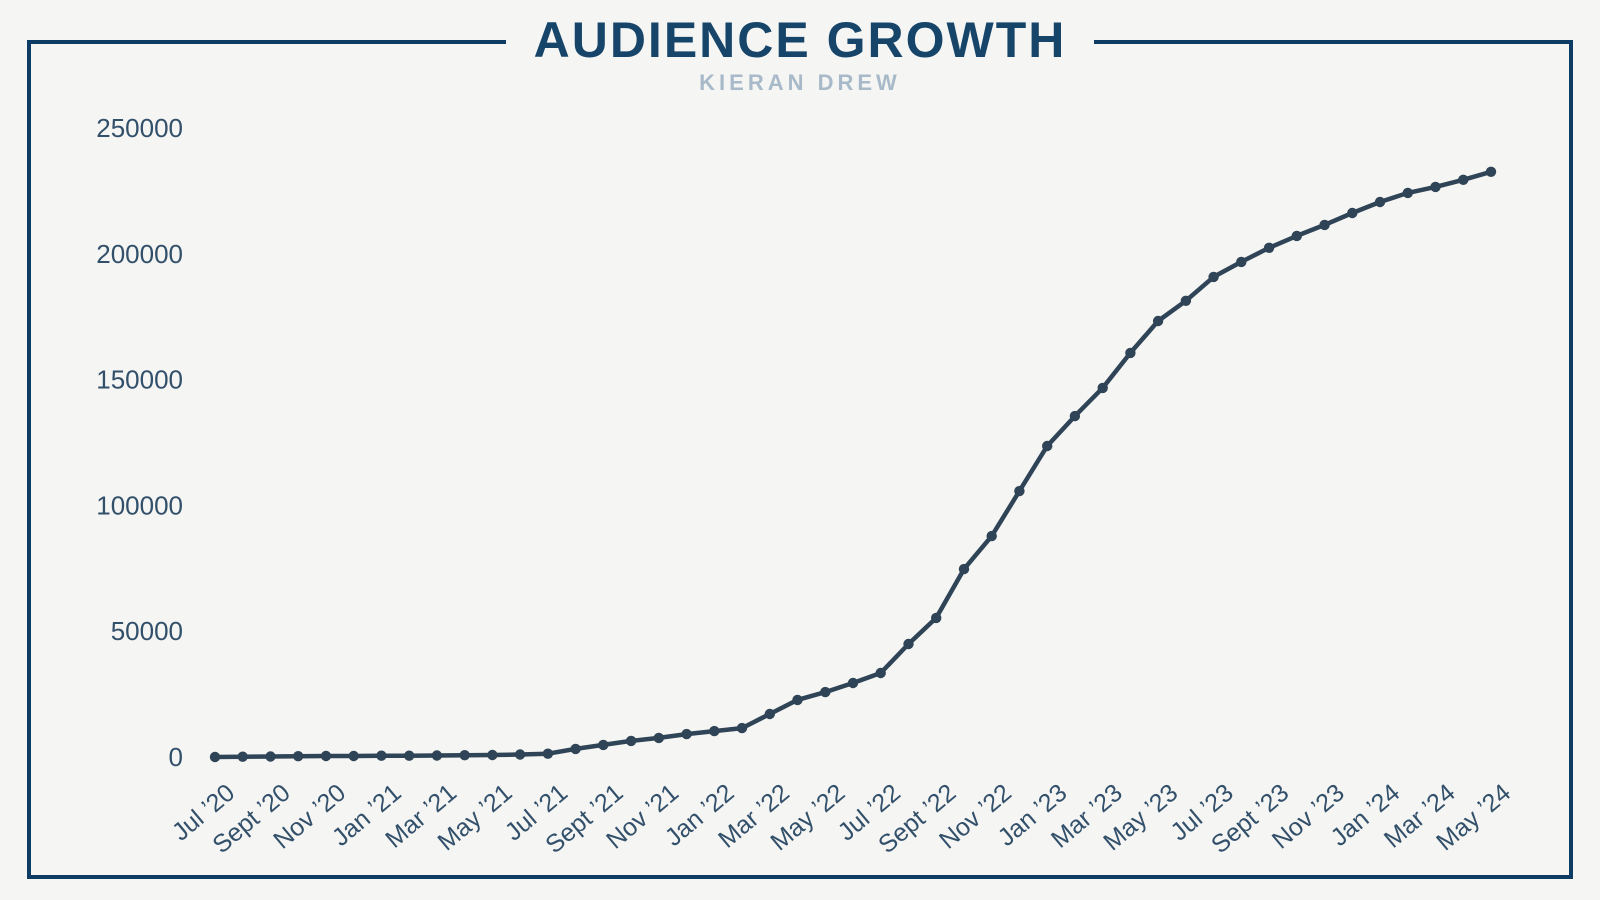 Image resolution: width=1600 pixels, height=900 pixels. I want to click on chart-title: AUDIENCE GROWTH, so click(800, 40).